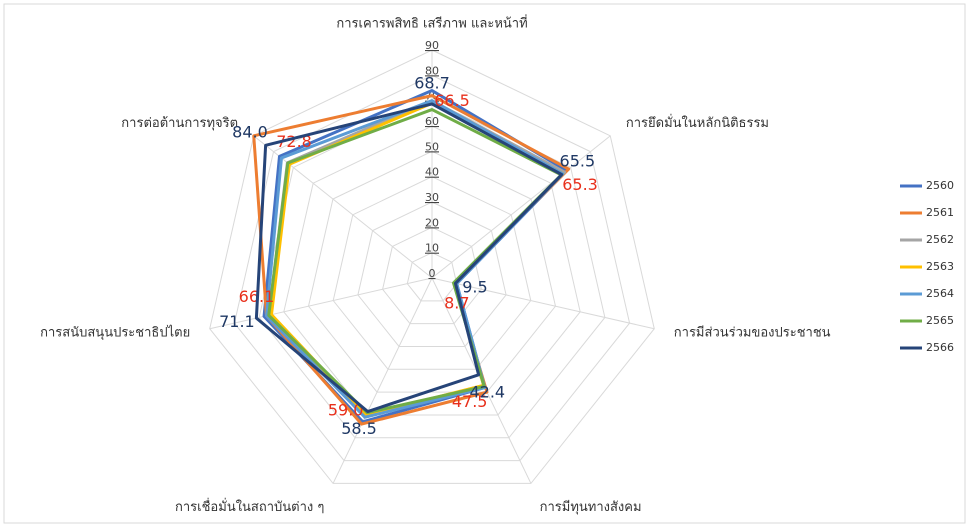 The width and height of the screenshot is (970, 532). I want to click on data-label: 71.1, so click(237, 321).